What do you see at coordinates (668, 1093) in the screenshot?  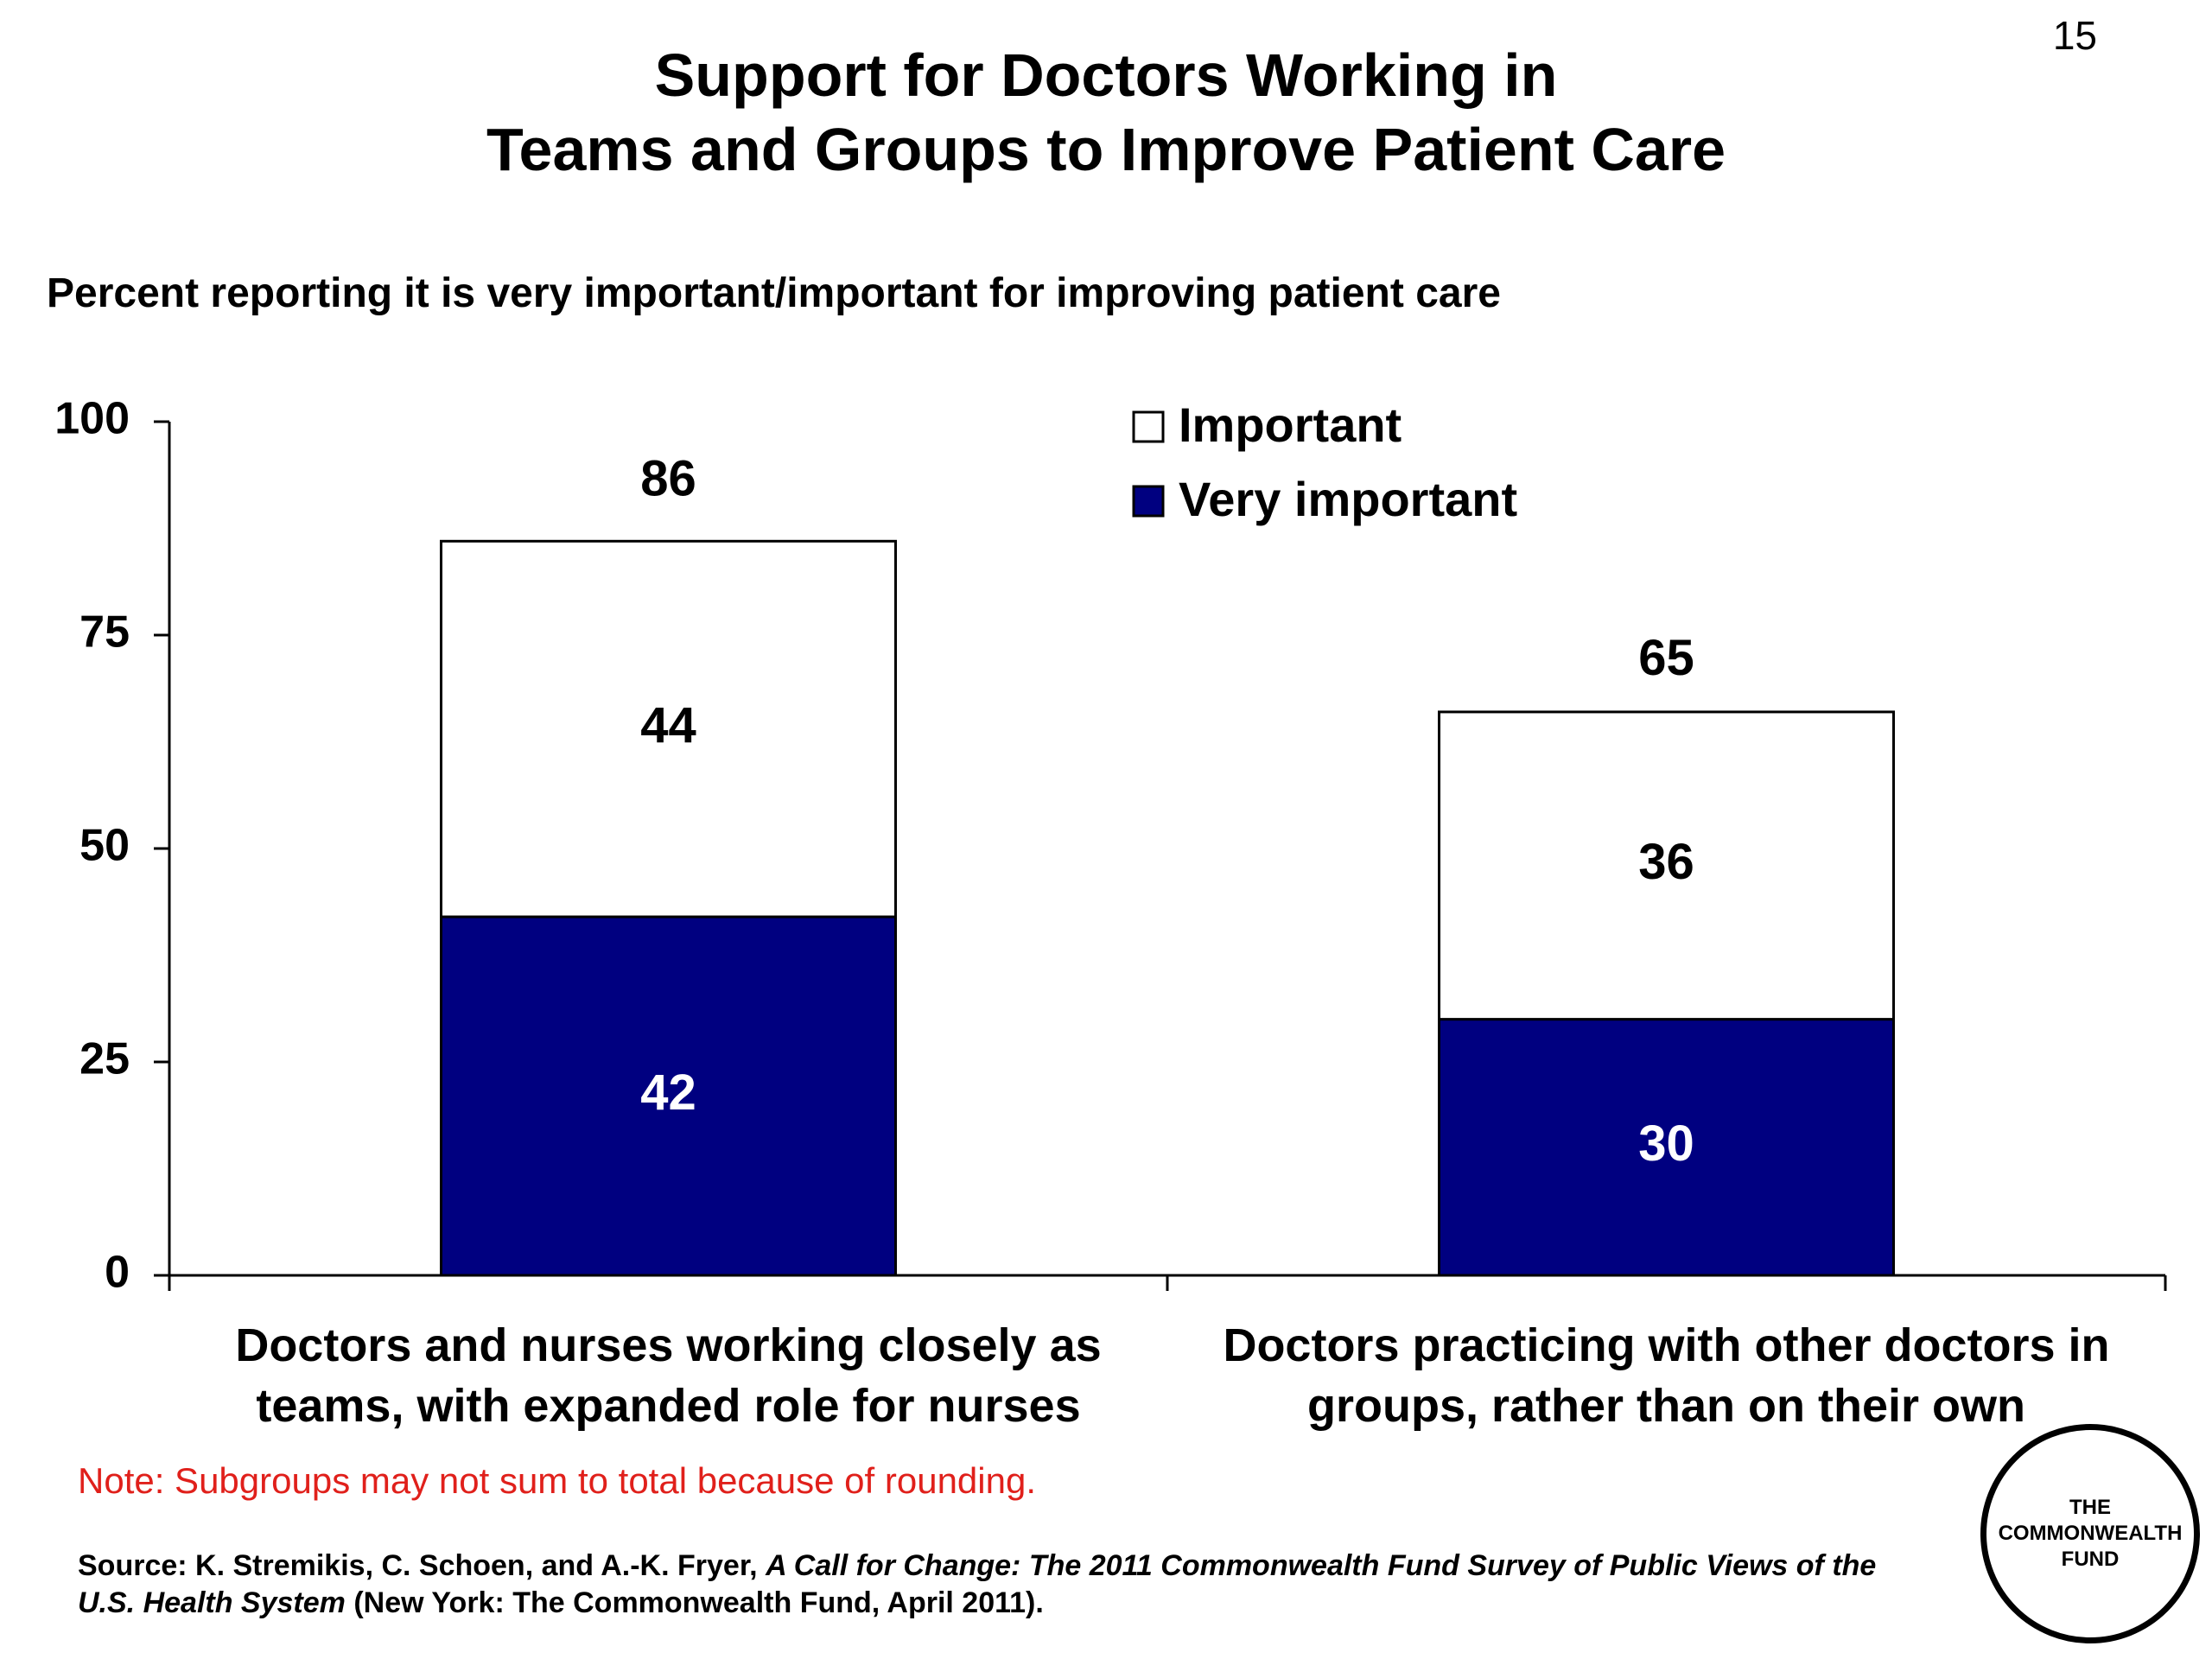 I see `data-label-very-important-0: 42` at bounding box center [668, 1093].